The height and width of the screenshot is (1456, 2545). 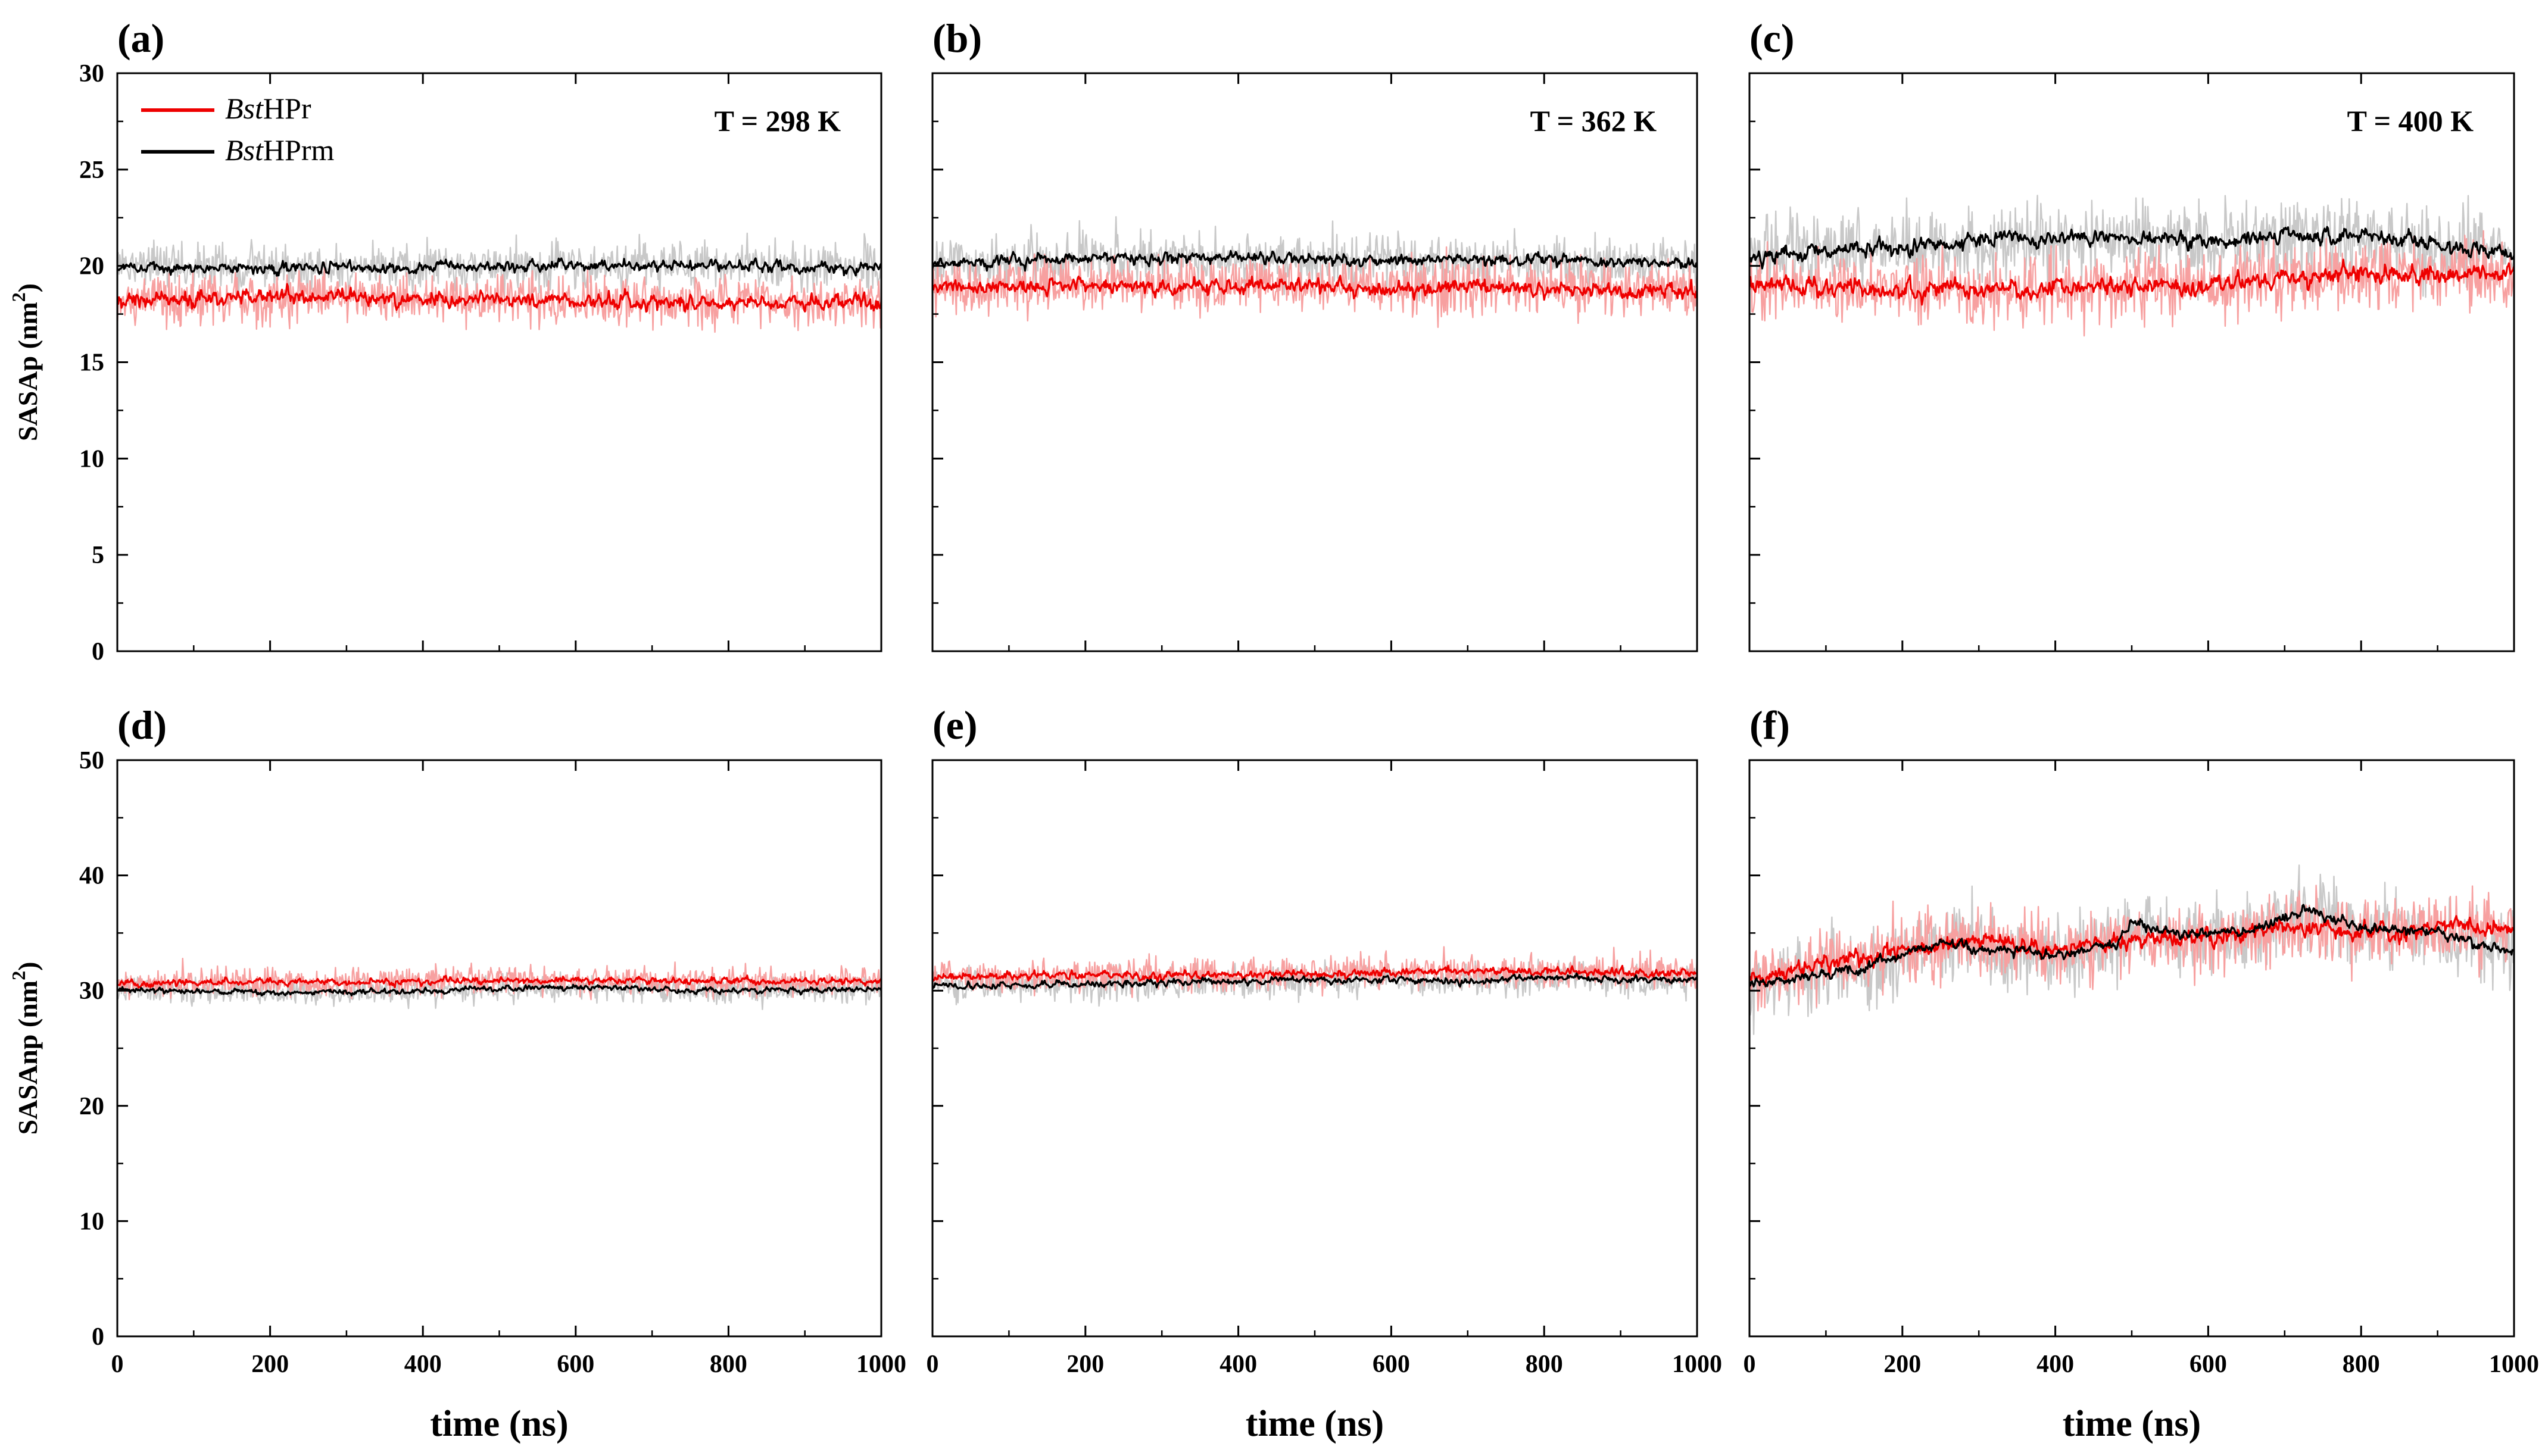 What do you see at coordinates (957, 38) in the screenshot?
I see `panel-letter: (b)` at bounding box center [957, 38].